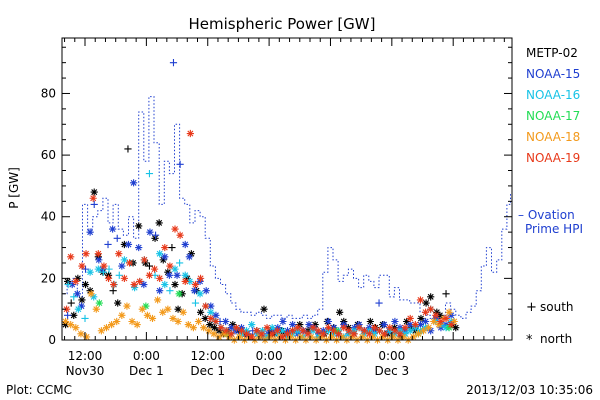 The height and width of the screenshot is (400, 600). I want to click on chart-title: Hemispheric Power [GW], so click(282, 24).